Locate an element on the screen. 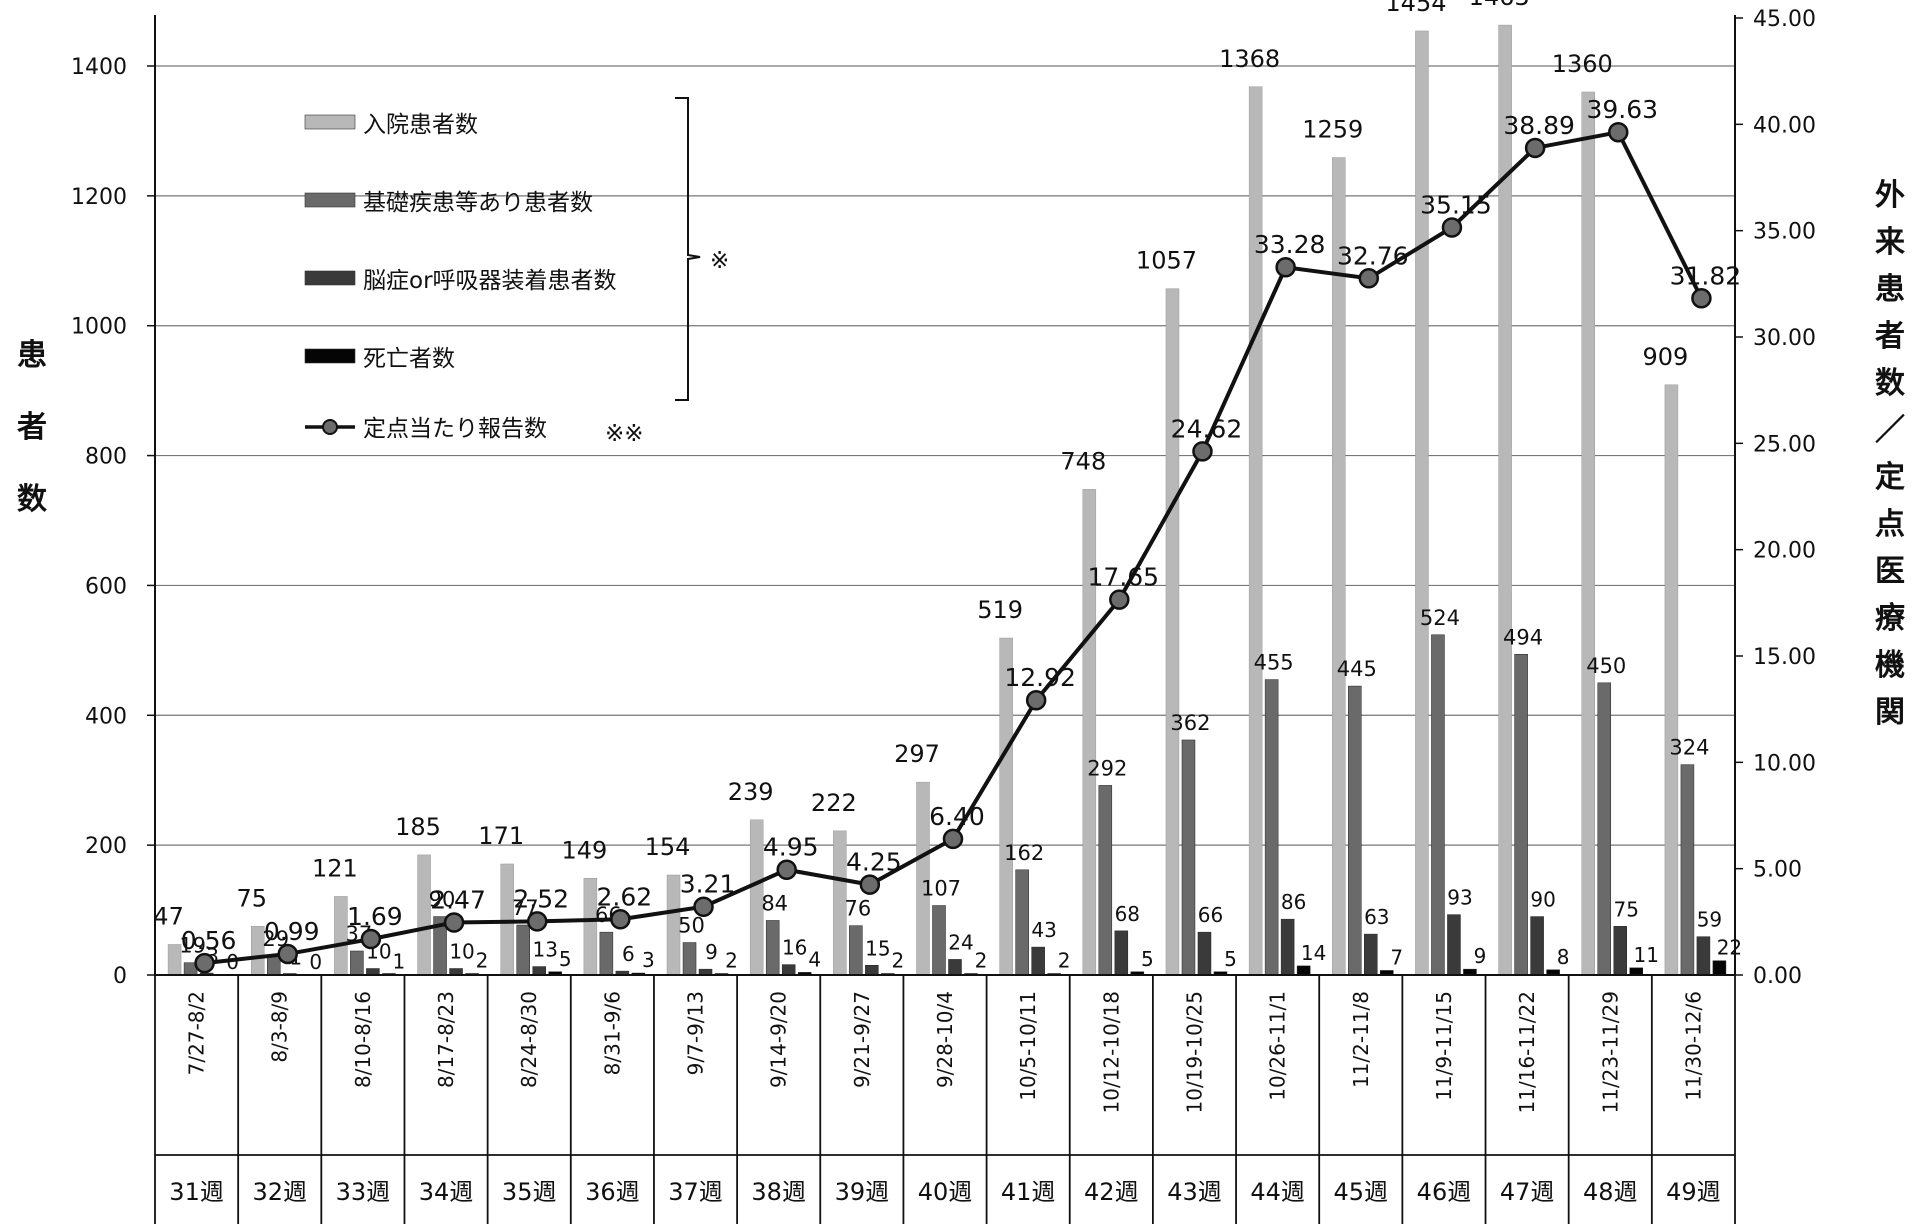 The height and width of the screenshot is (1224, 1920). y2-tick-label: 0.00 is located at coordinates (1777, 976).